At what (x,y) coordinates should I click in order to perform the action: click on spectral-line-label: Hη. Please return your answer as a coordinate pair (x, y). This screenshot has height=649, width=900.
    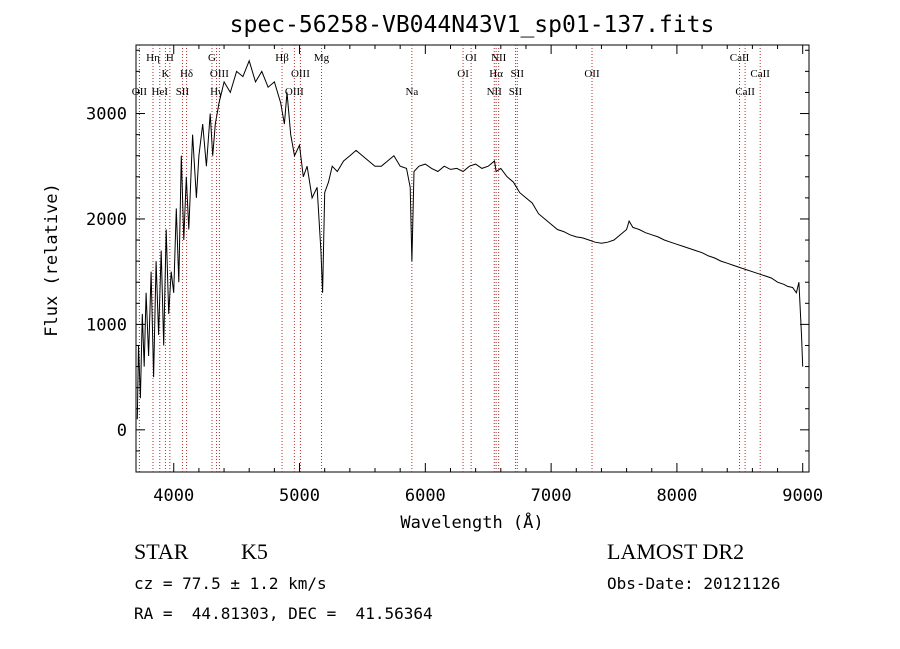
    Looking at the image, I should click on (153, 58).